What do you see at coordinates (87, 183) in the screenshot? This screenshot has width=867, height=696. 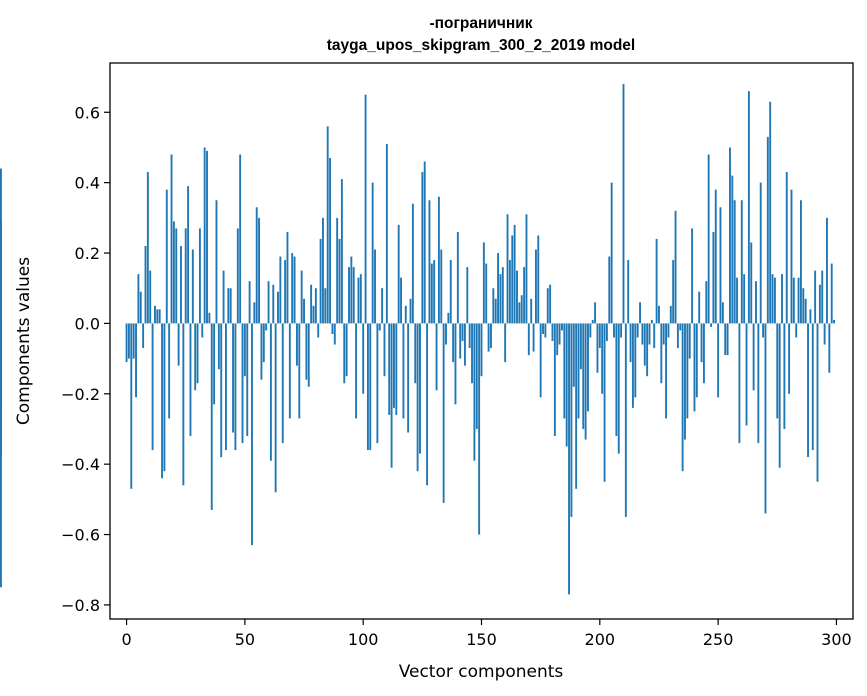 I see `y-tick-label: 0.4` at bounding box center [87, 183].